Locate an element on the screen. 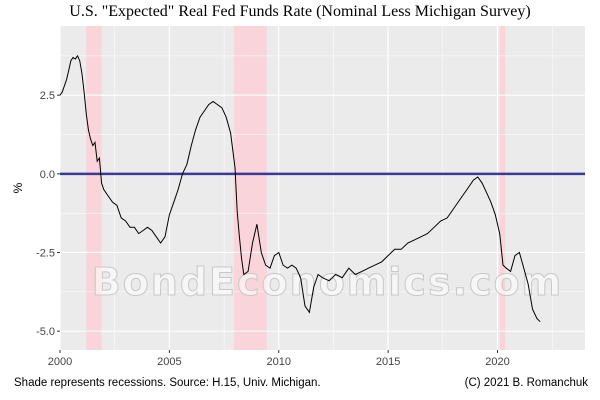  x-tick-label: 2020 is located at coordinates (497, 362).